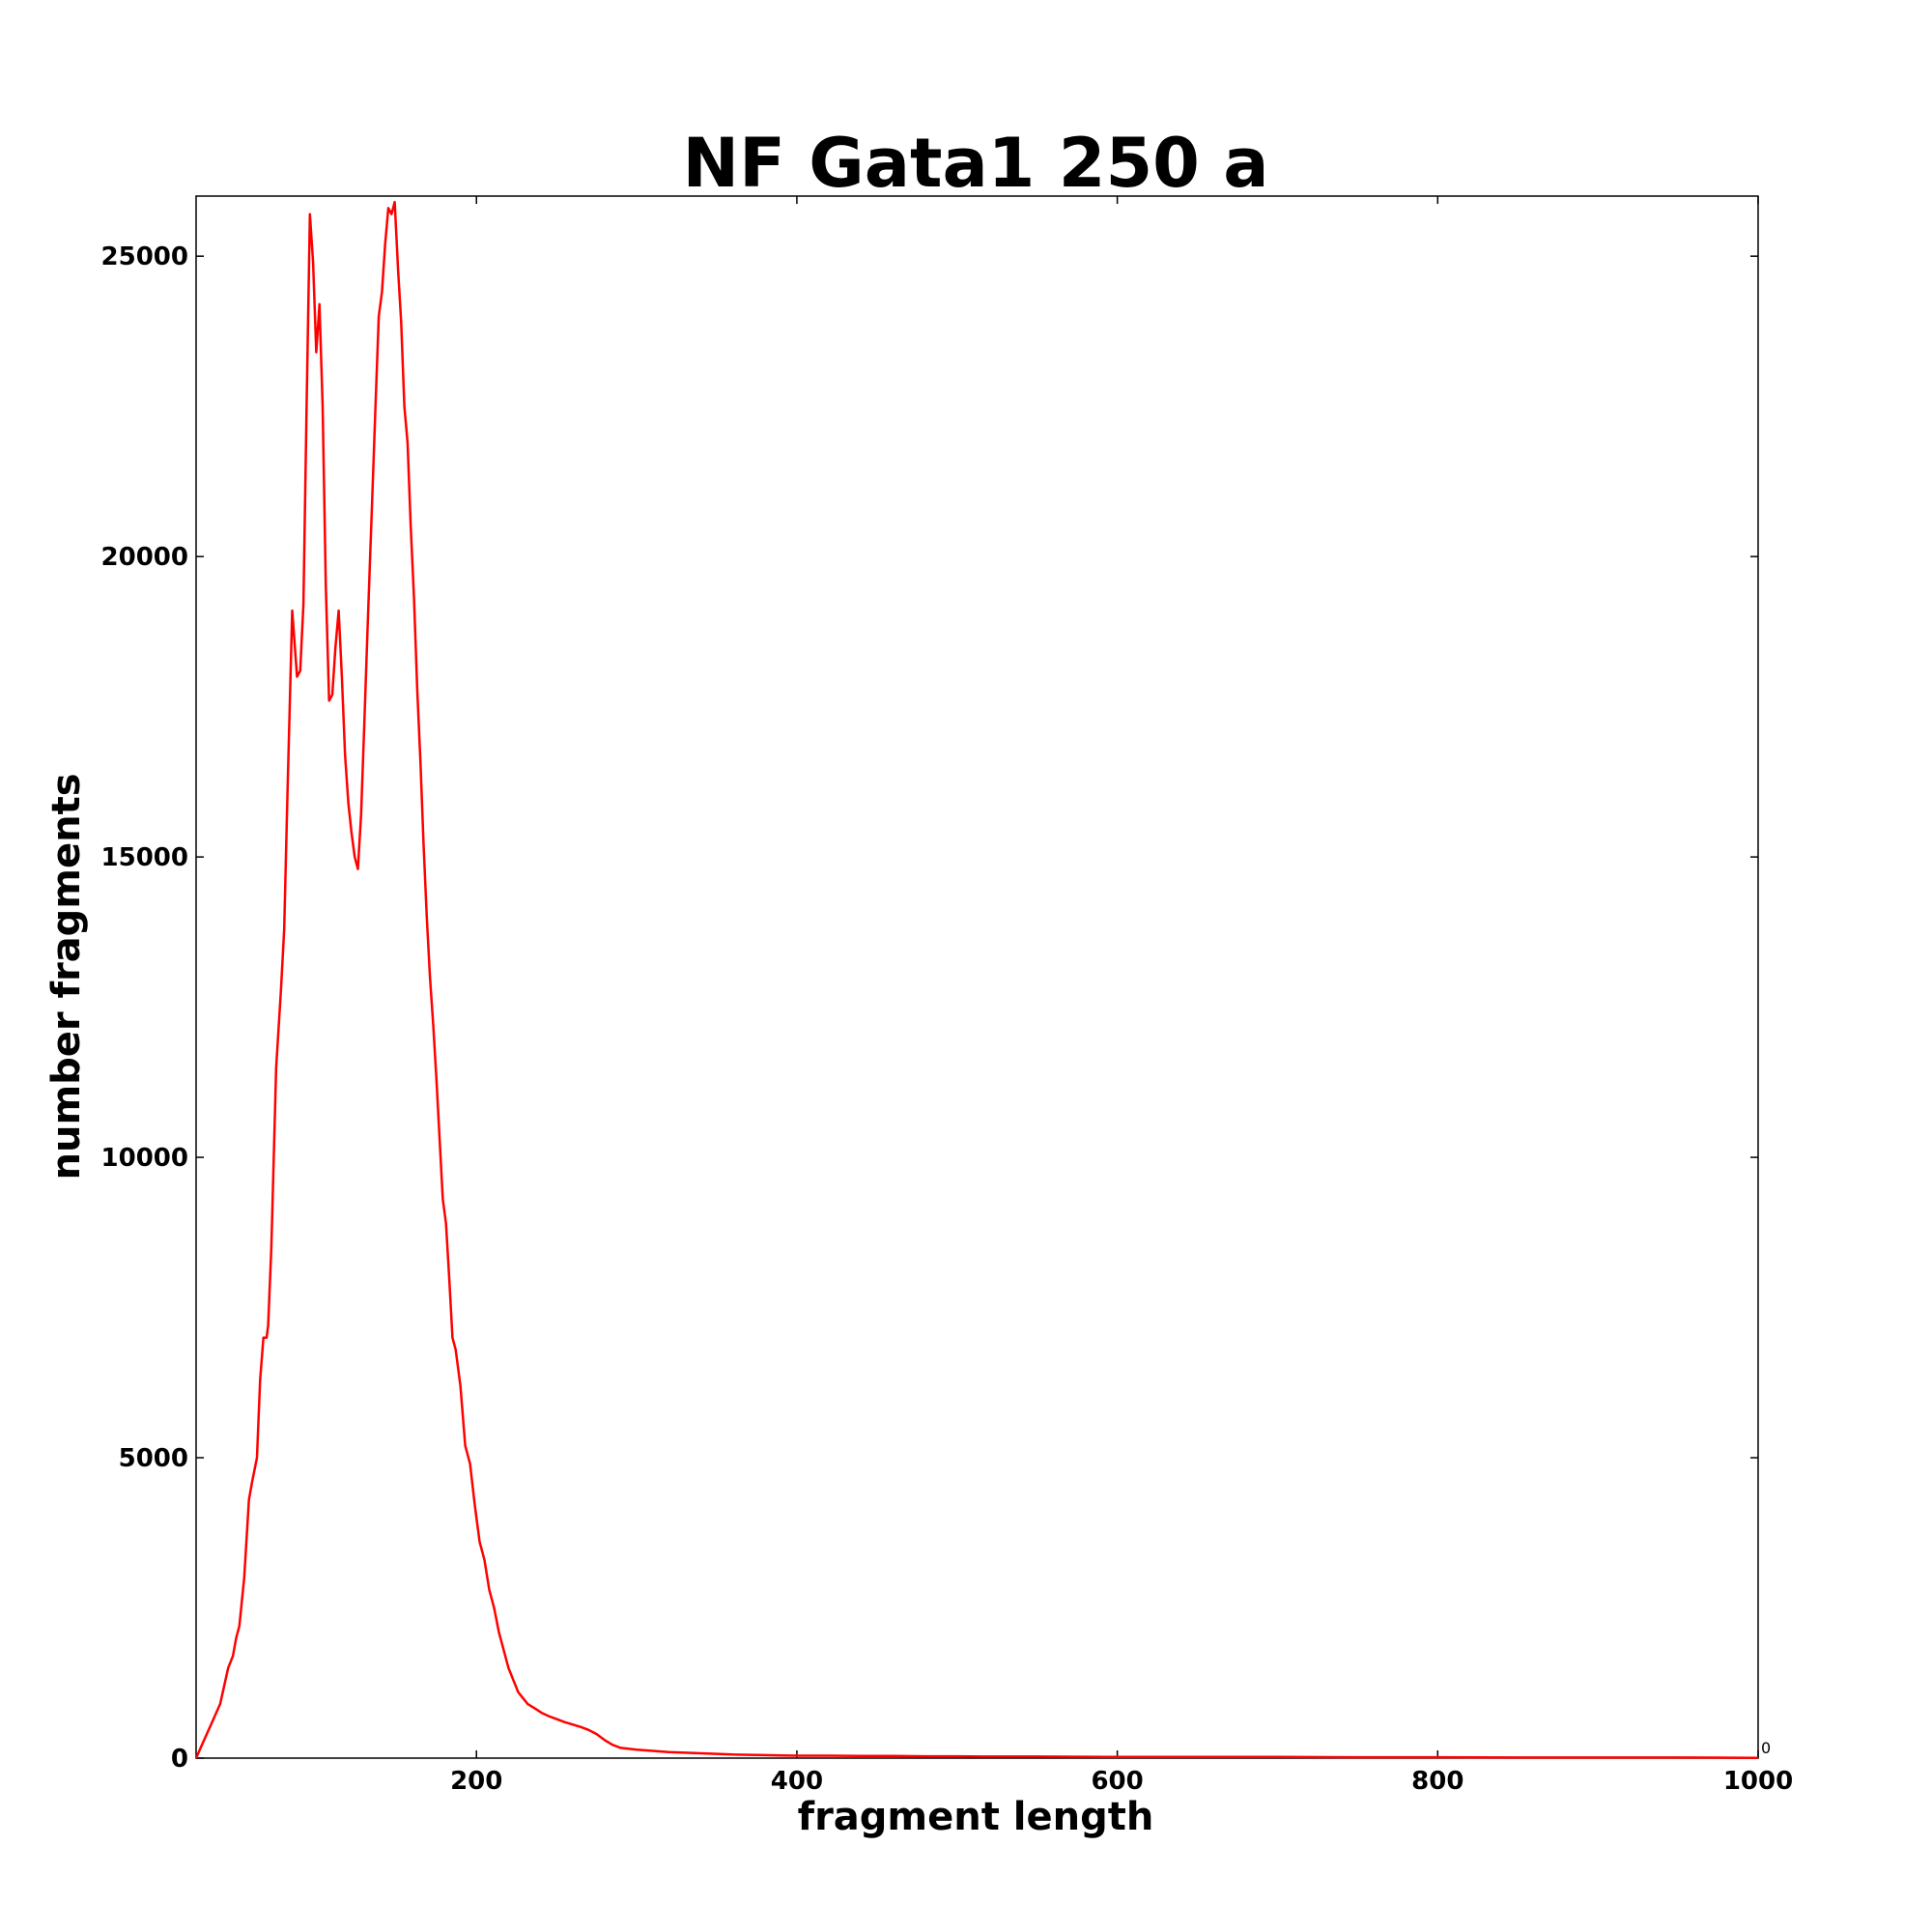  What do you see at coordinates (1766, 1748) in the screenshot?
I see `offset-label: 0` at bounding box center [1766, 1748].